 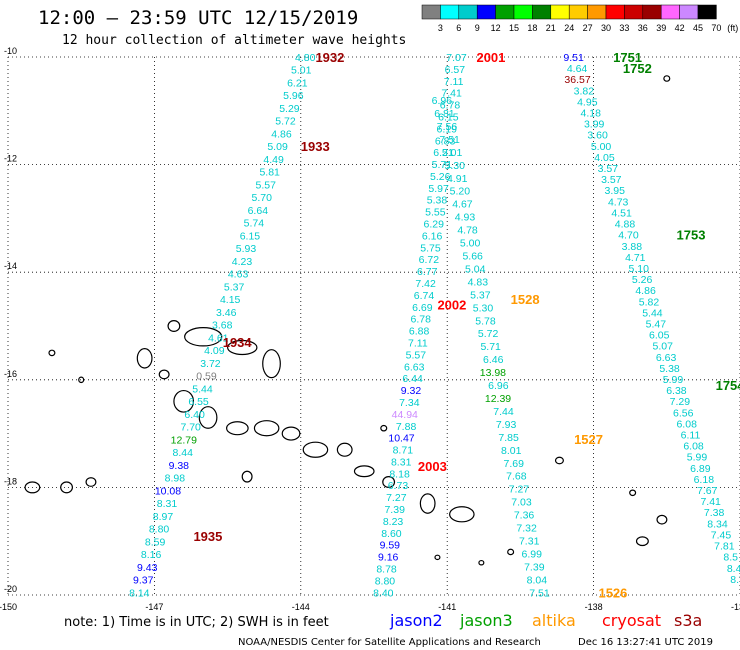 I want to click on y-tick-label: -16, so click(x=10, y=374).